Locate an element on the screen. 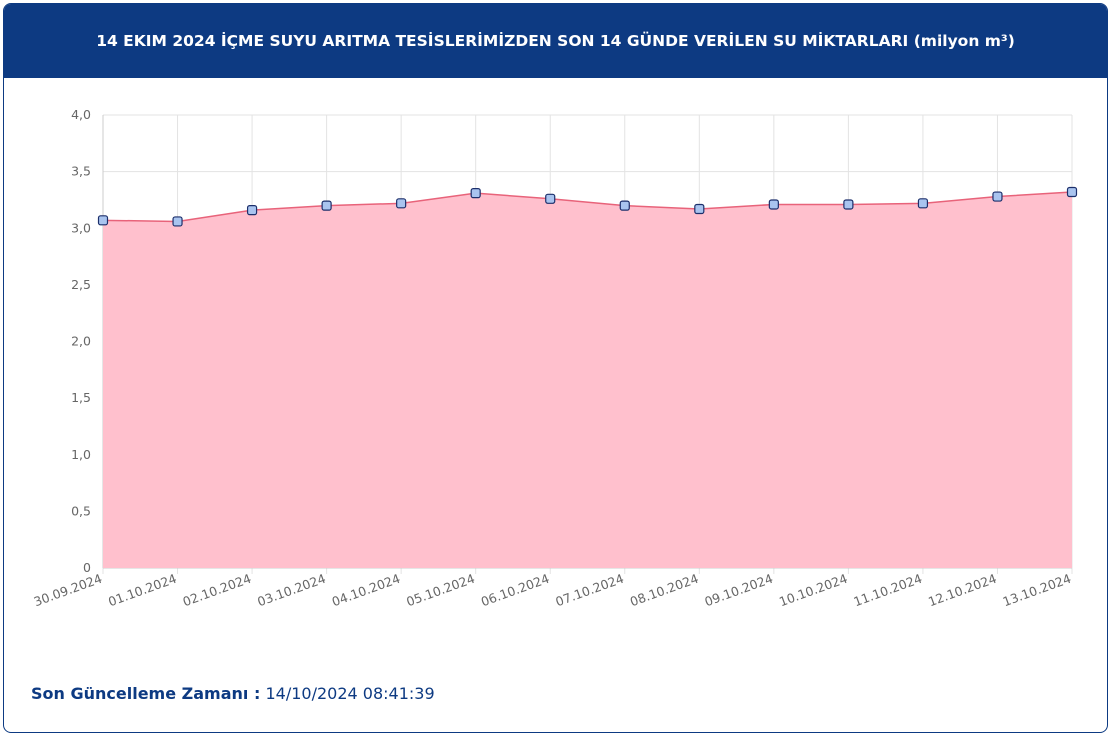 Image resolution: width=1111 pixels, height=736 pixels. x-tick-label: 05.10.2024 is located at coordinates (440, 590).